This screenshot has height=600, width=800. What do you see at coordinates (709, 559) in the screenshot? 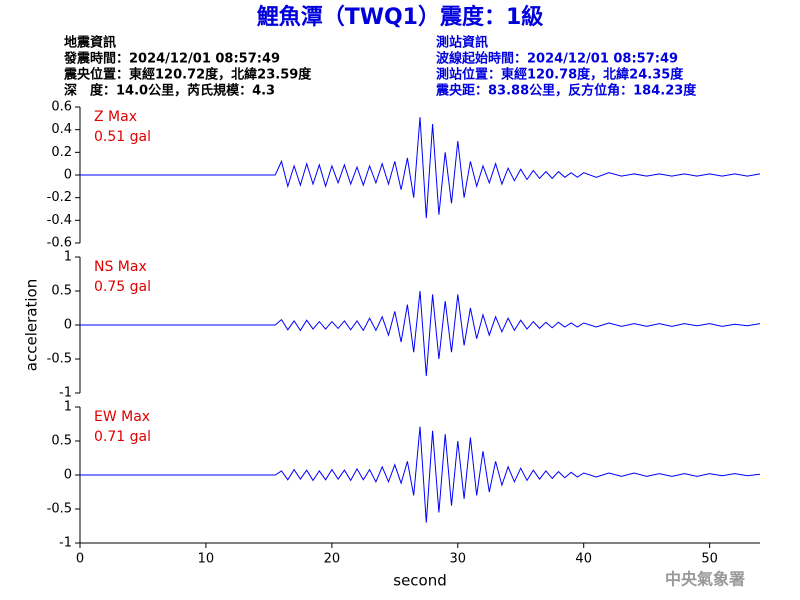
I see `x-tick-label: 50` at bounding box center [709, 559].